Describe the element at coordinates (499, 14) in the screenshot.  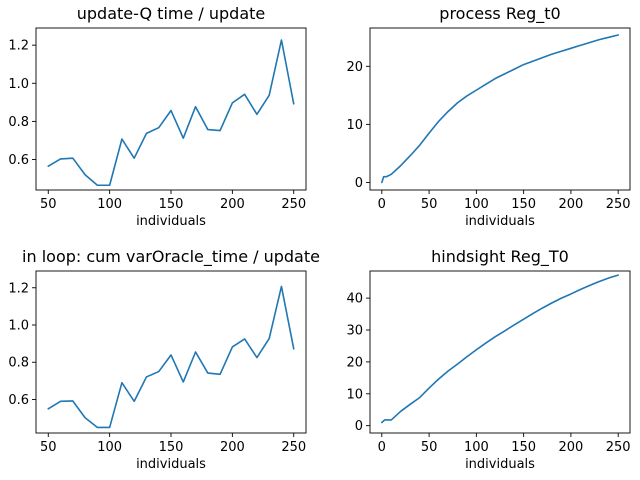
I see `chart-title: process Reg_t0` at that location.